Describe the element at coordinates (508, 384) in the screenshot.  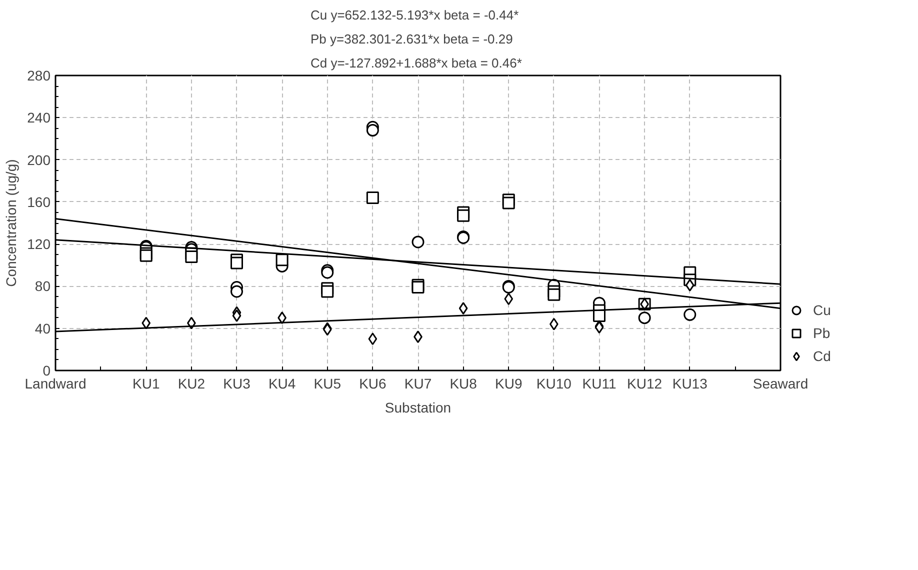
I see `x-tick-label: KU9` at that location.